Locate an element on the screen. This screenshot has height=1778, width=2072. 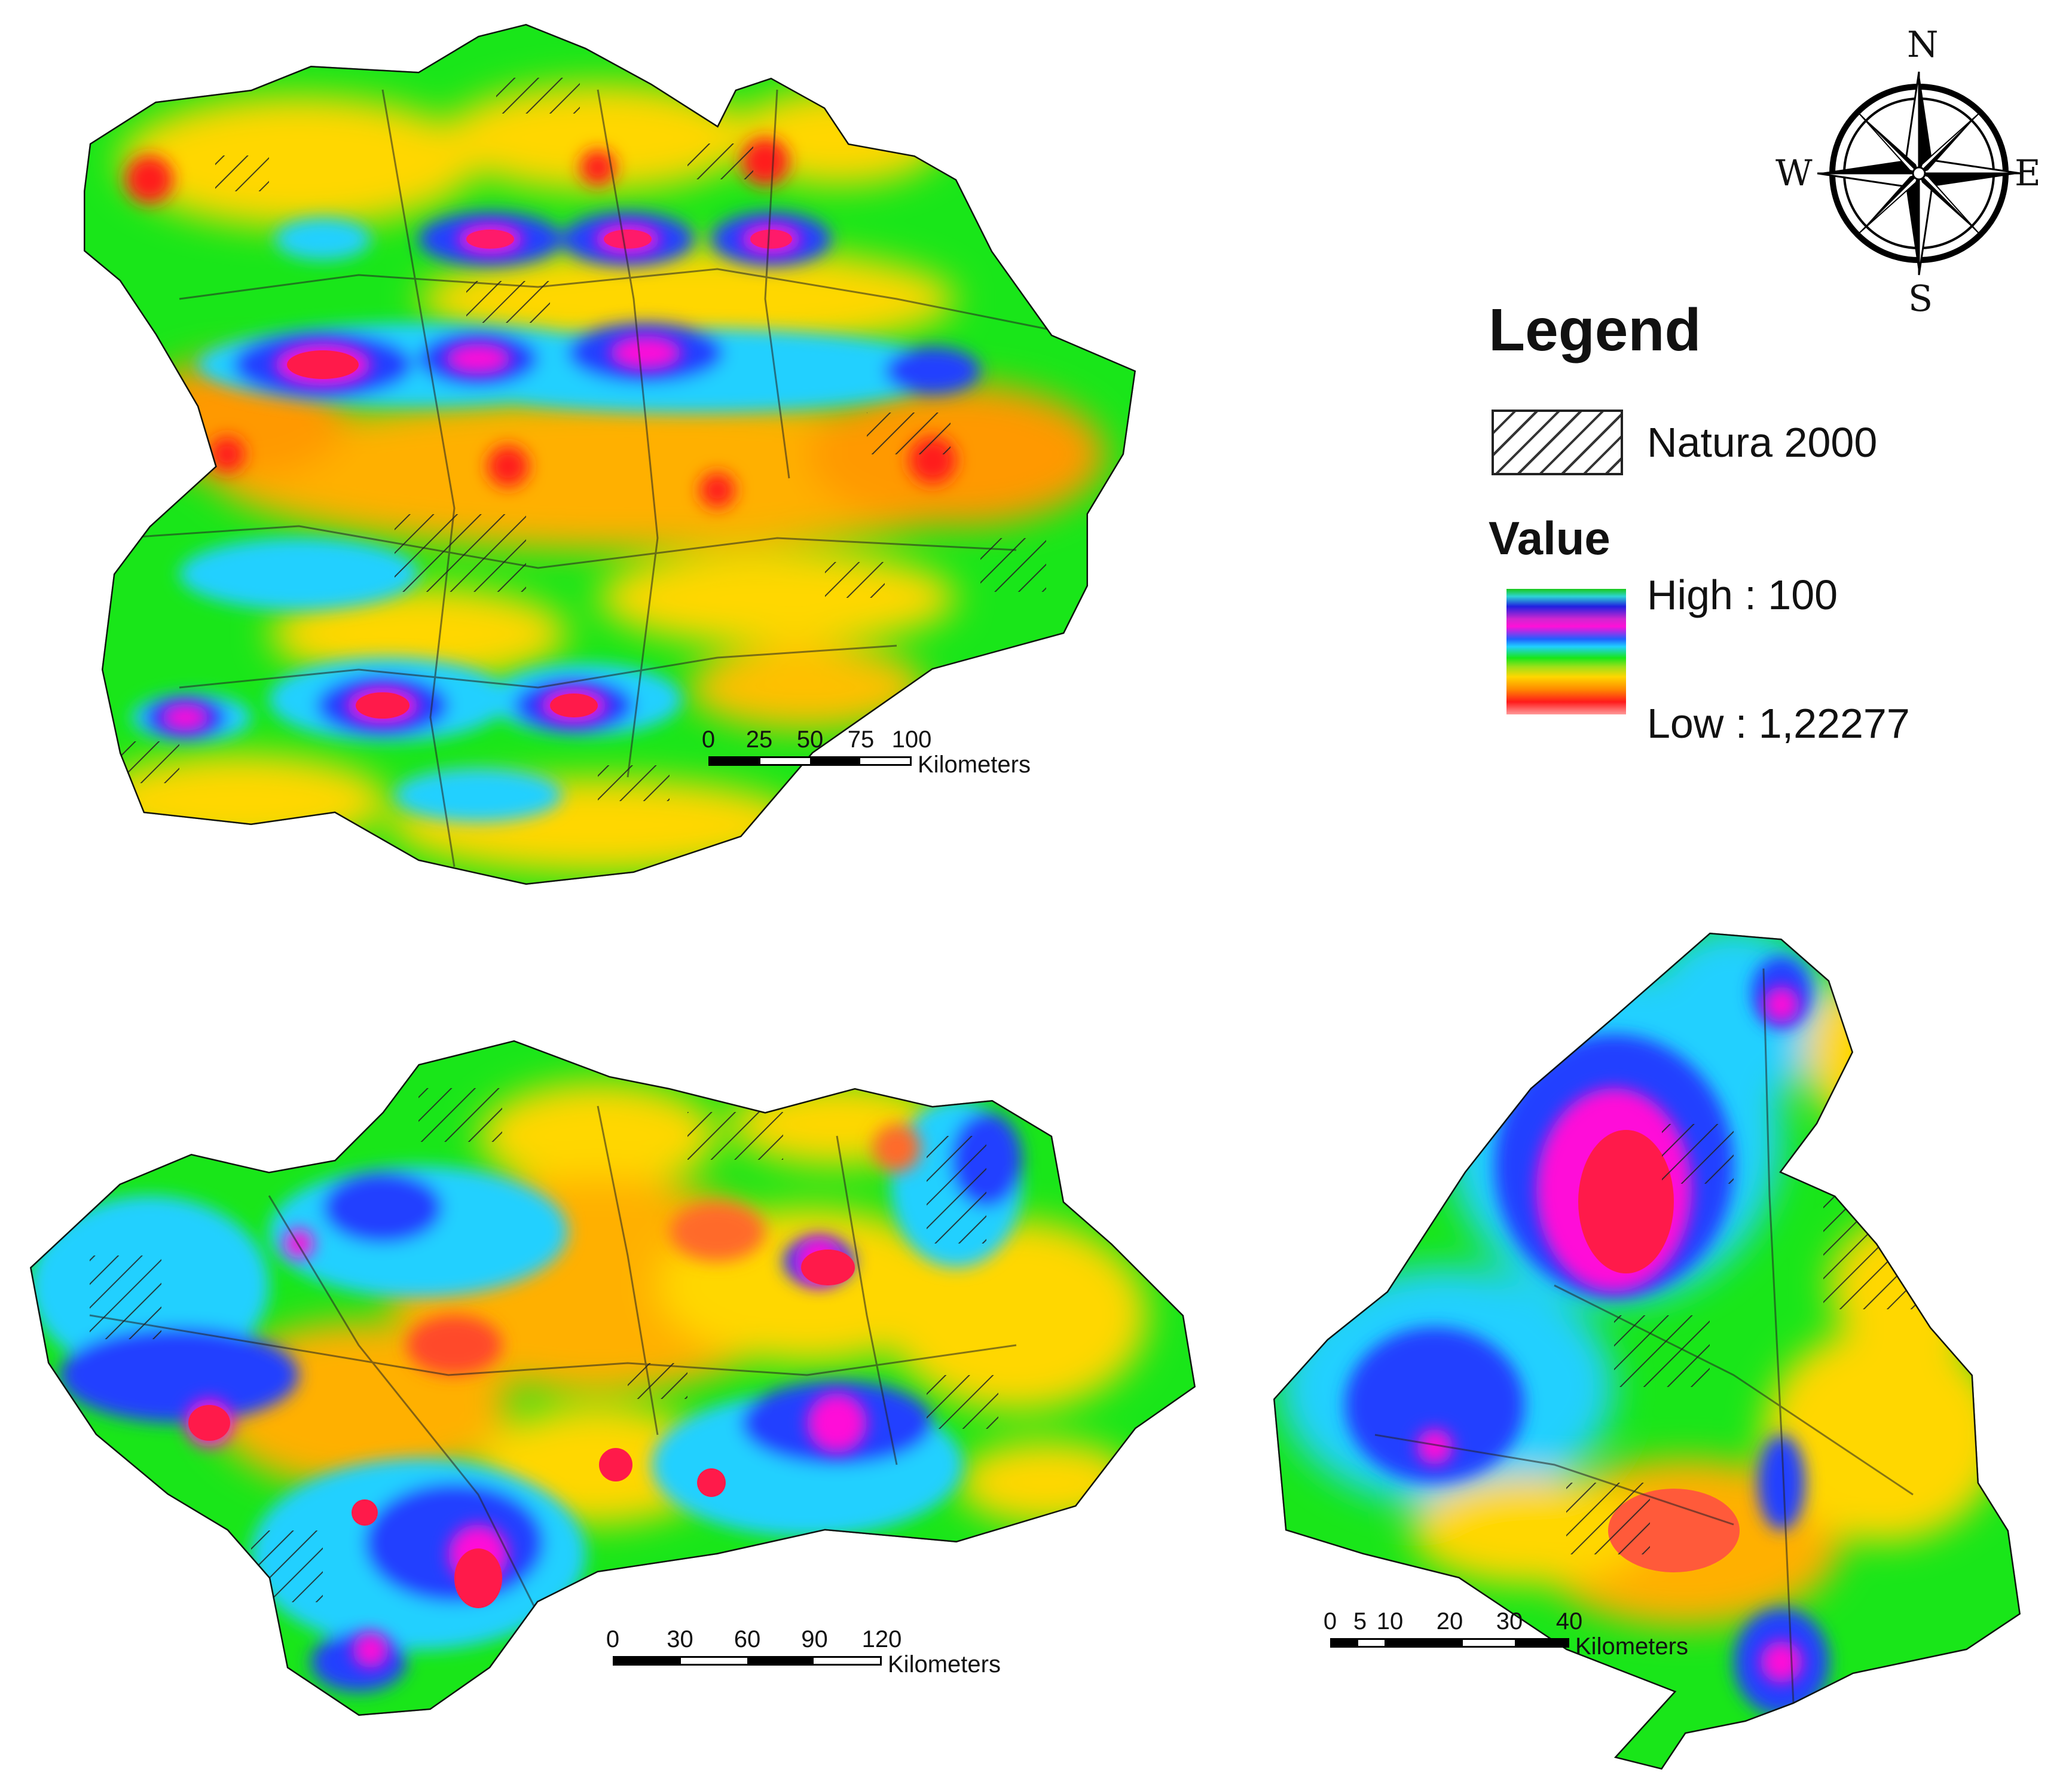
low-label: Low : 1,22277 is located at coordinates (1778, 723).